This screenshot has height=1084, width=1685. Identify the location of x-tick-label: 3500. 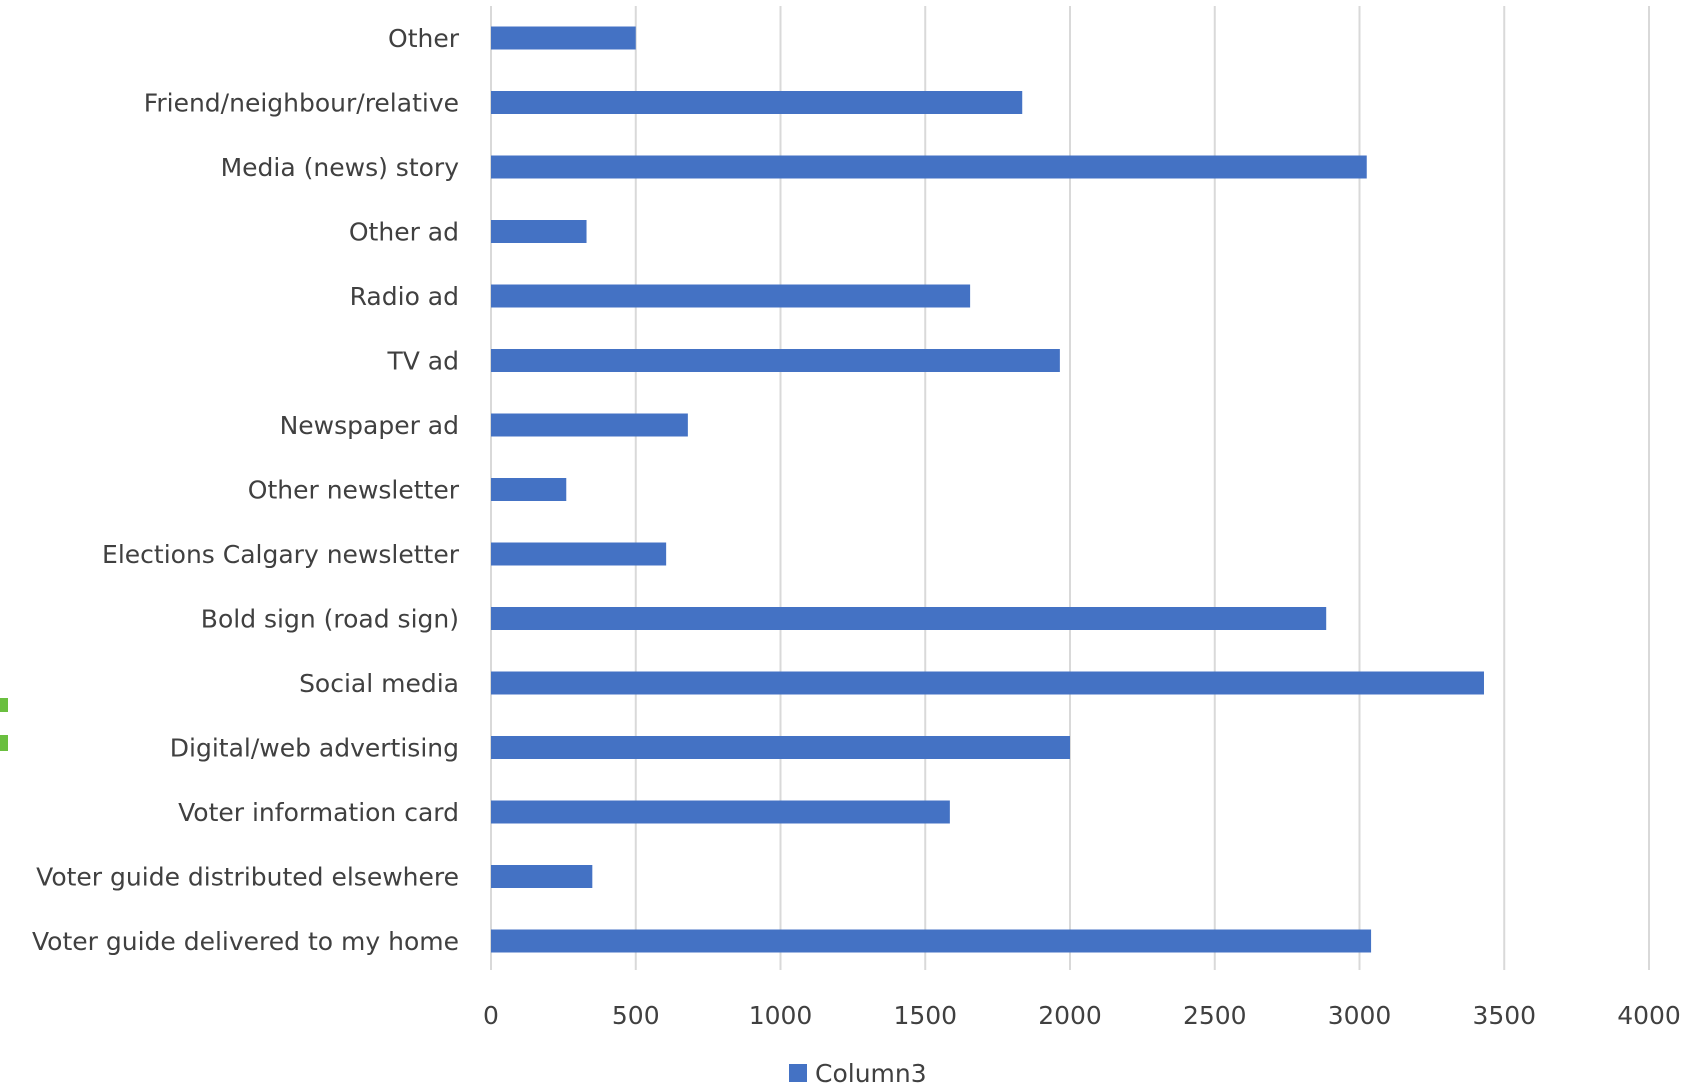
(1504, 1015).